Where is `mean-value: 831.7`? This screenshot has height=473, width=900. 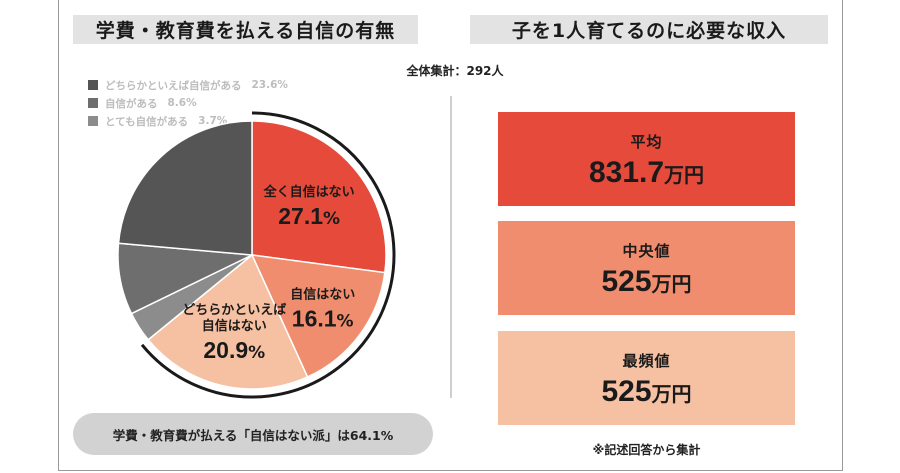 mean-value: 831.7 is located at coordinates (626, 172).